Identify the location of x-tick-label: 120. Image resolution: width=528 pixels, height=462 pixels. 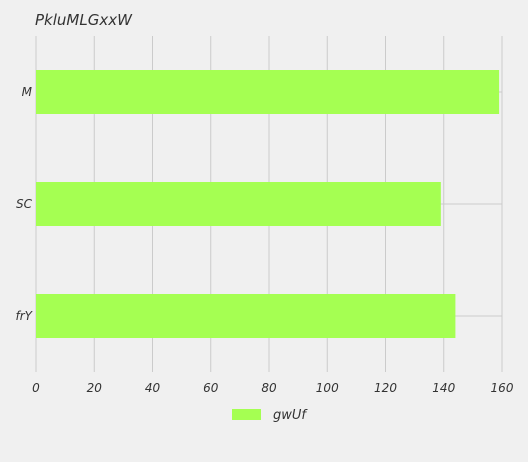
(385, 388).